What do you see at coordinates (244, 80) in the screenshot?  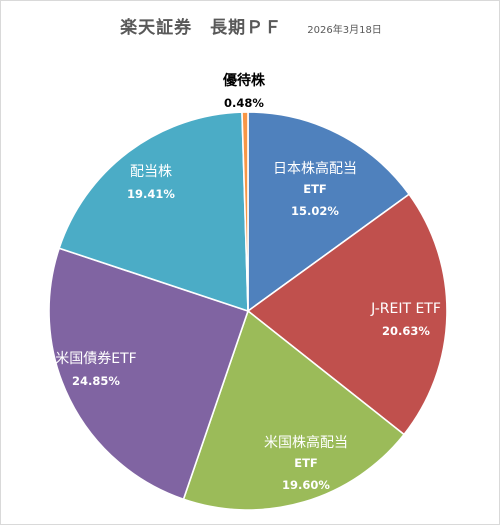 I see `slice-name-label: 優待株` at bounding box center [244, 80].